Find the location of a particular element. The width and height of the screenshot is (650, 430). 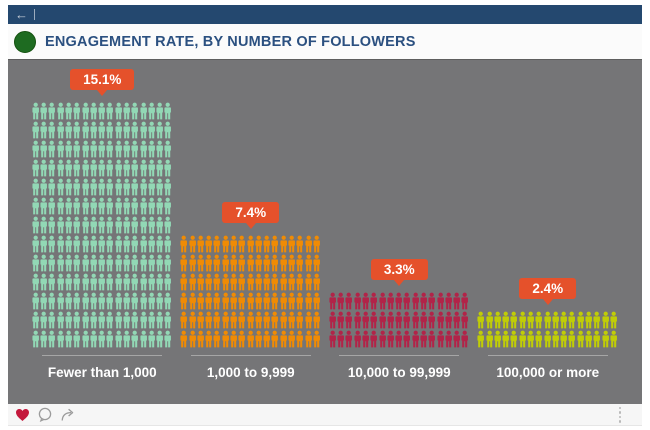

value-callout: 15.1% is located at coordinates (102, 79).